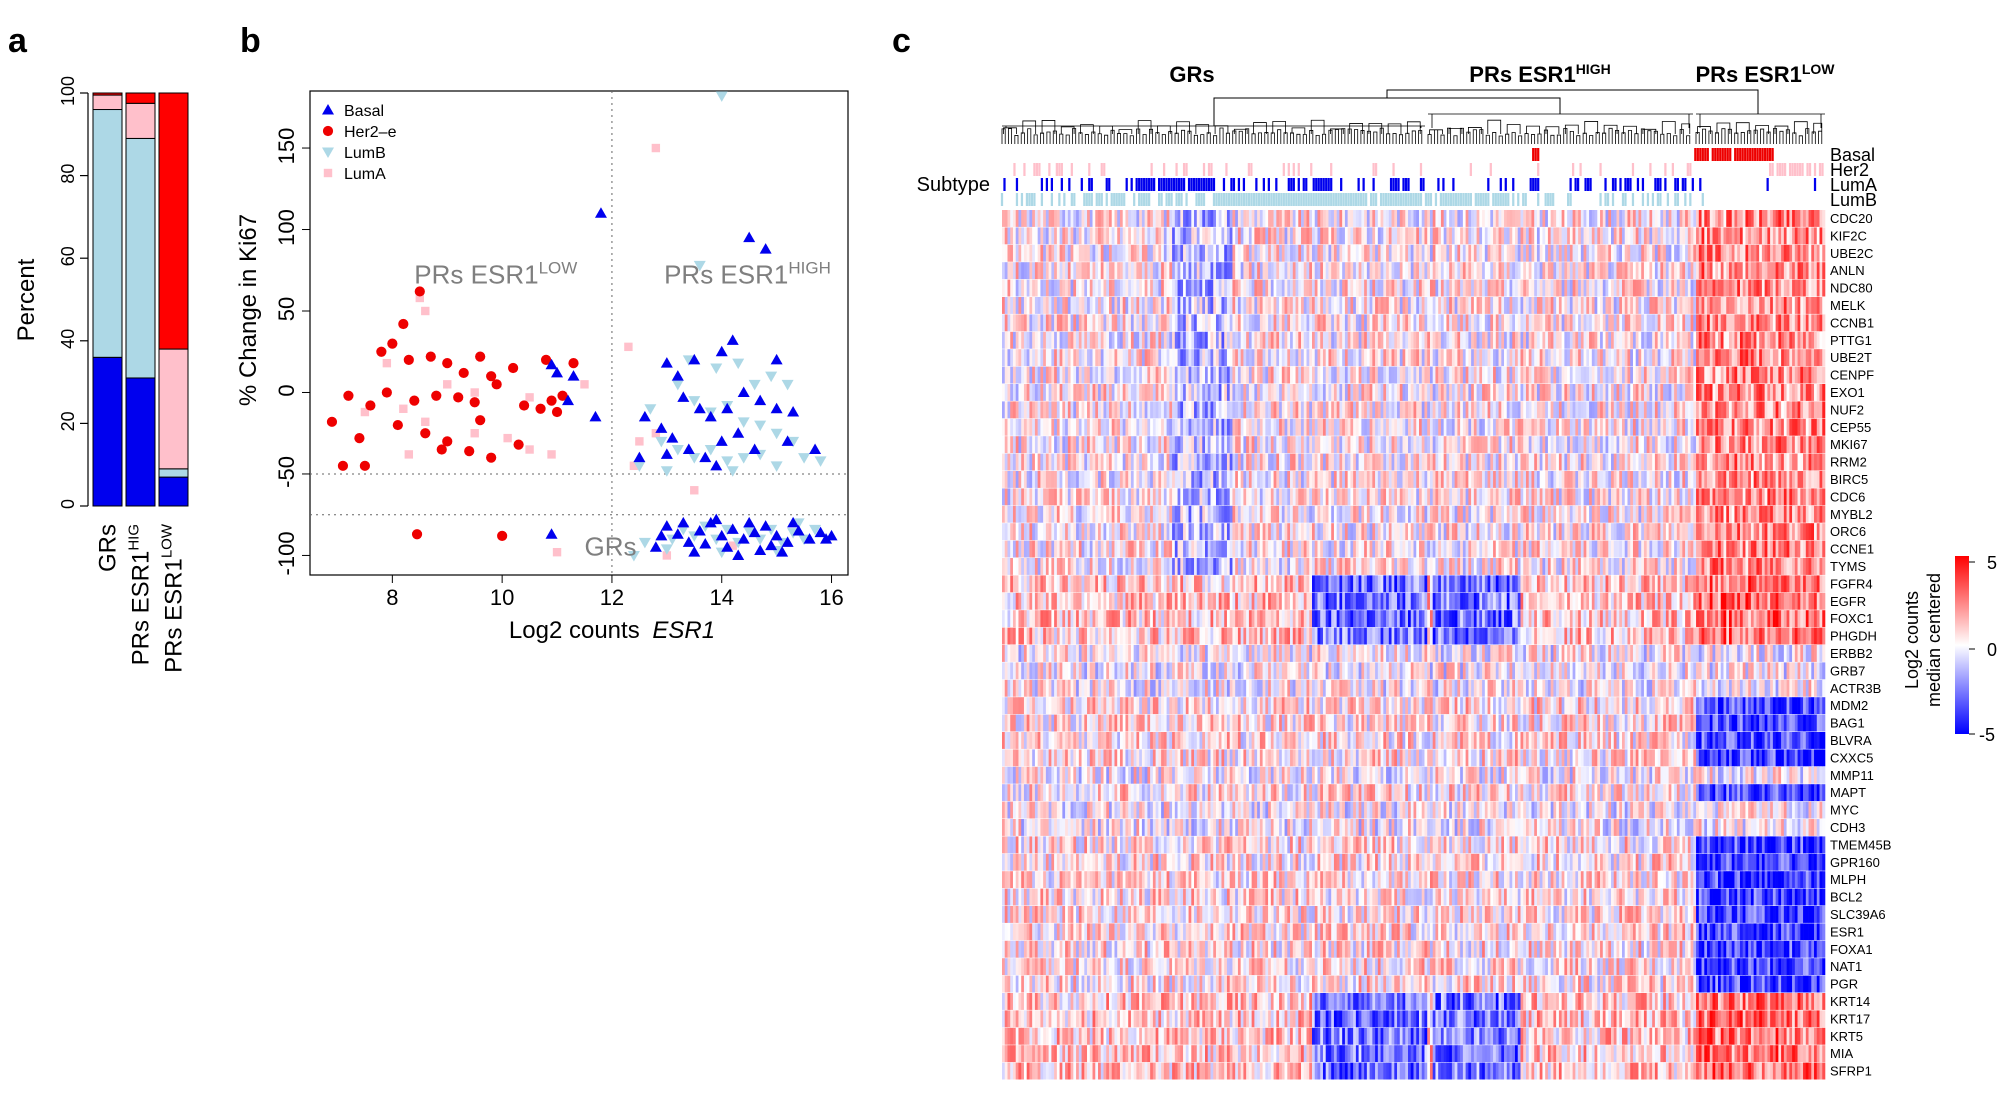 Image resolution: width=2000 pixels, height=1094 pixels. I want to click on point-lumb, so click(727, 461).